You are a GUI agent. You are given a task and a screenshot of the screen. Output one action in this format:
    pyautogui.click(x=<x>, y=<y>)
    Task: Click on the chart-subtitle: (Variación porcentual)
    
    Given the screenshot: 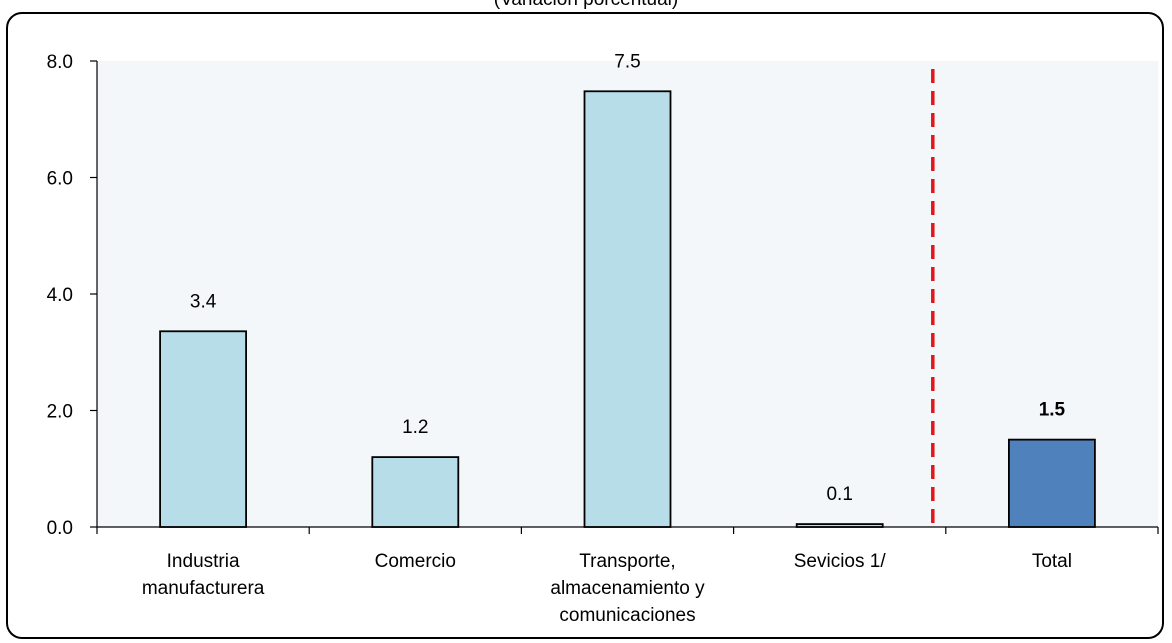 What is the action you would take?
    pyautogui.click(x=586, y=5)
    